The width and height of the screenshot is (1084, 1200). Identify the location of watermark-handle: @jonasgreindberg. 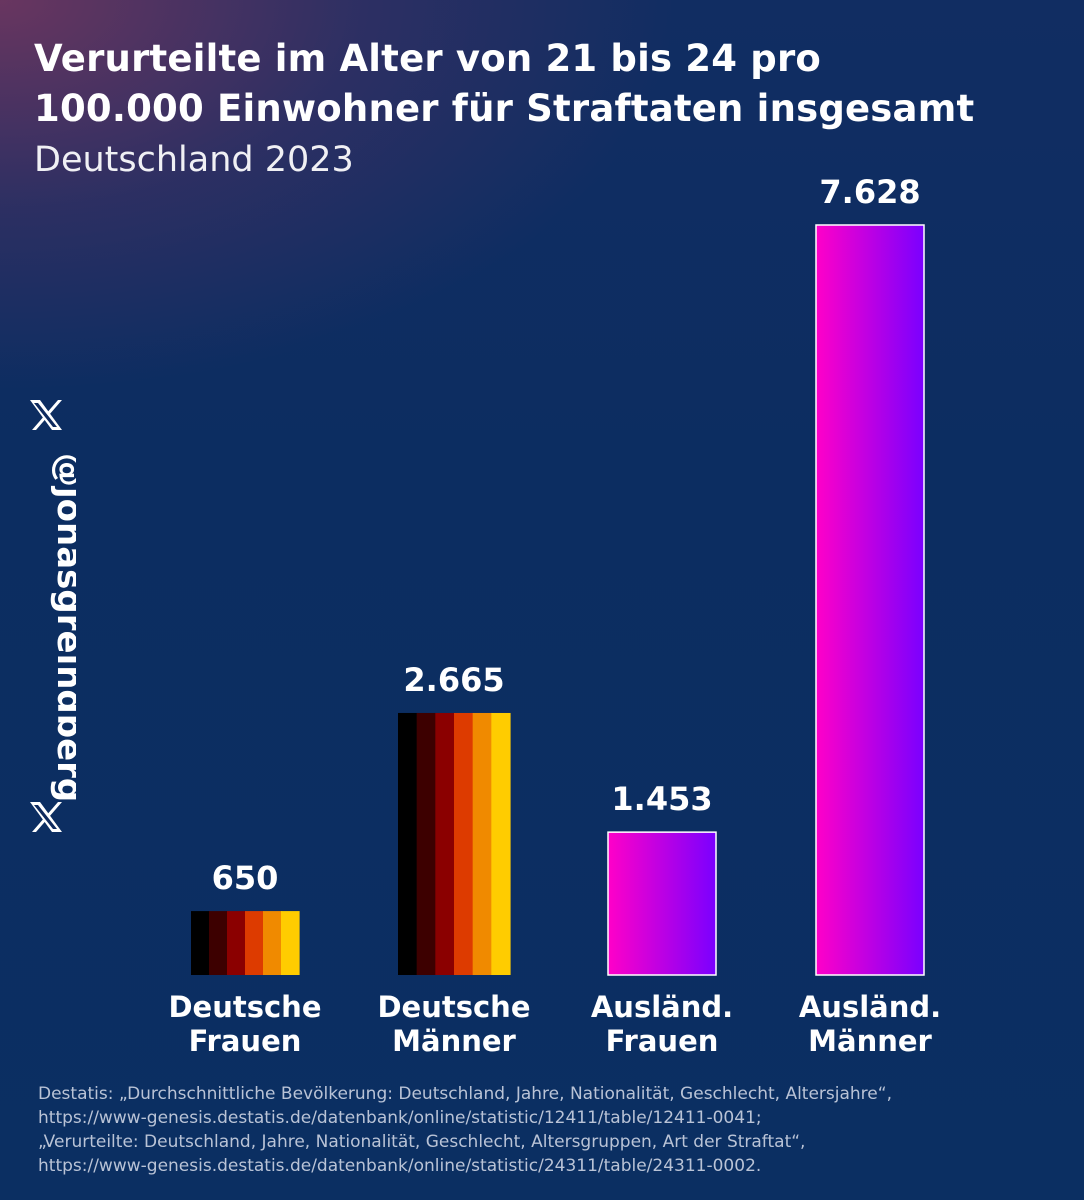
(62, 627).